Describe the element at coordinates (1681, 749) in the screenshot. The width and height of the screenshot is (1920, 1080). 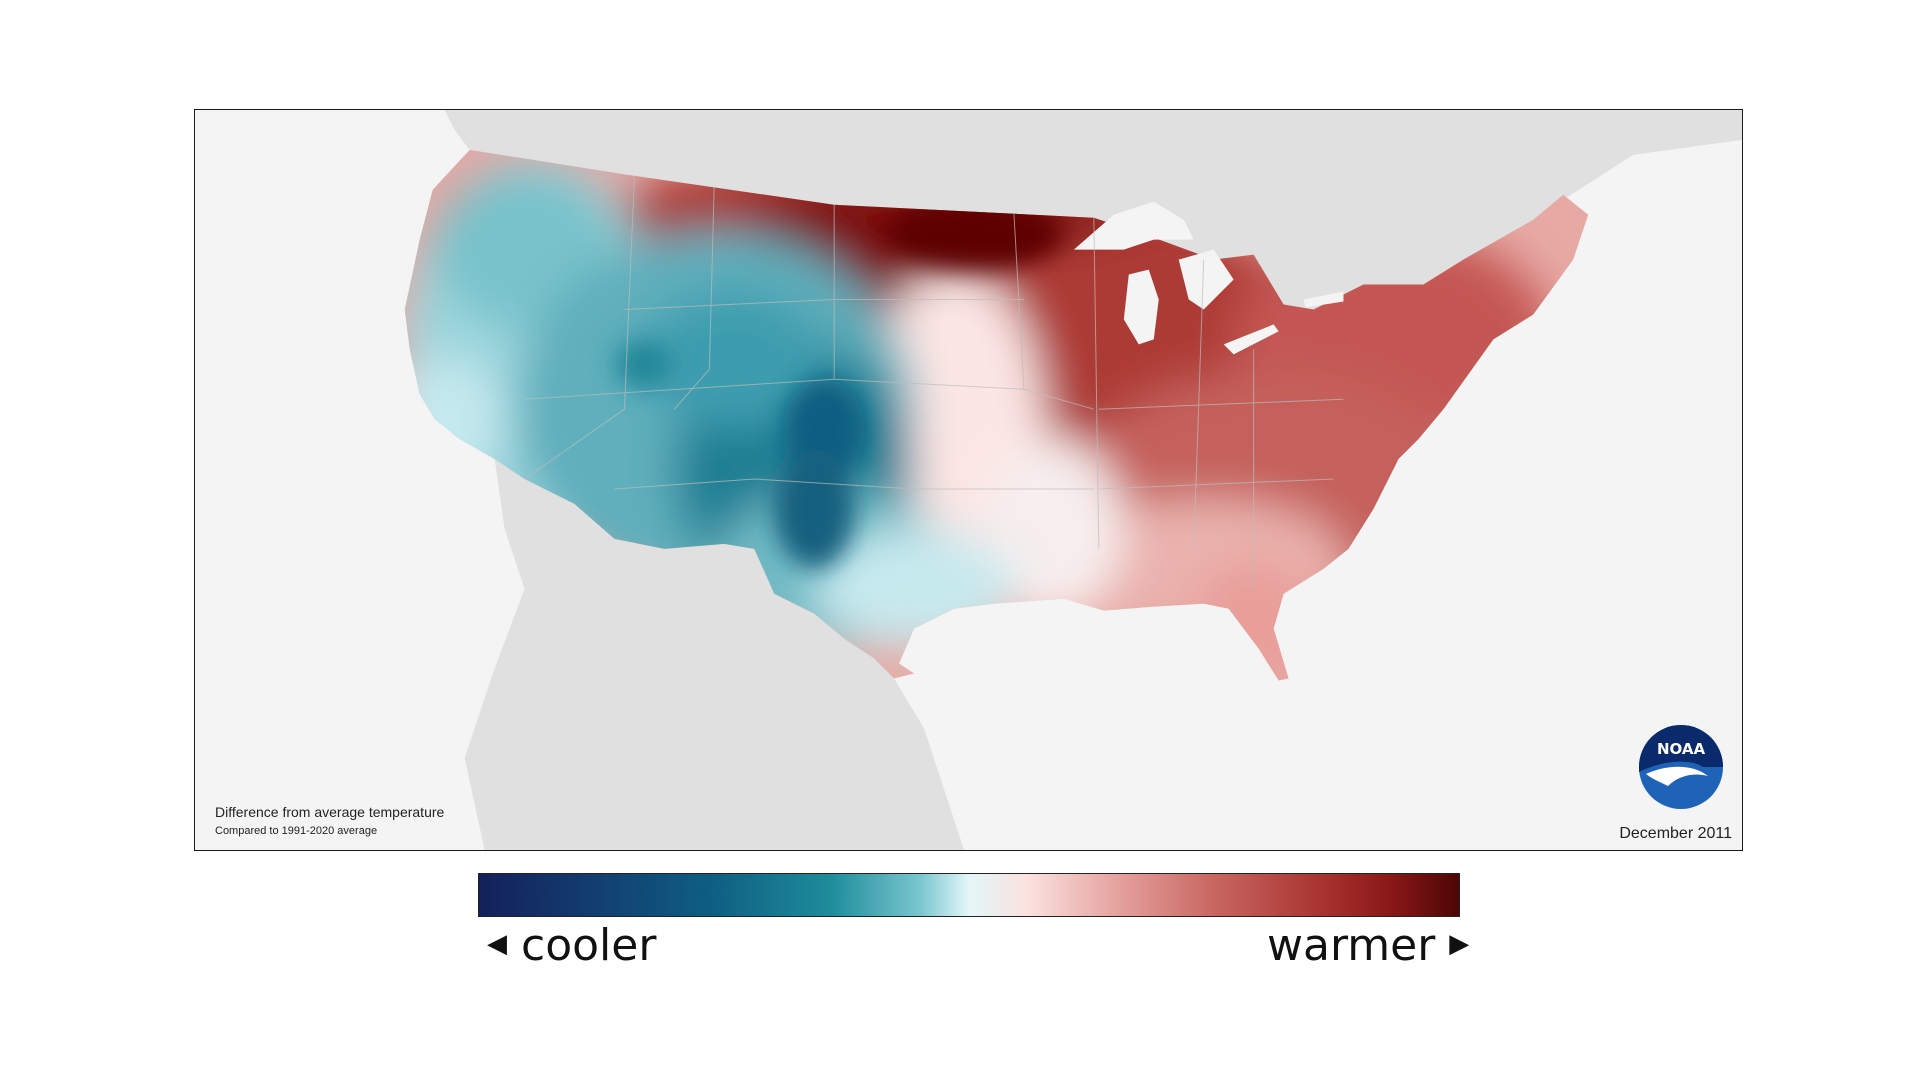
I see `svg-text: NOAA` at that location.